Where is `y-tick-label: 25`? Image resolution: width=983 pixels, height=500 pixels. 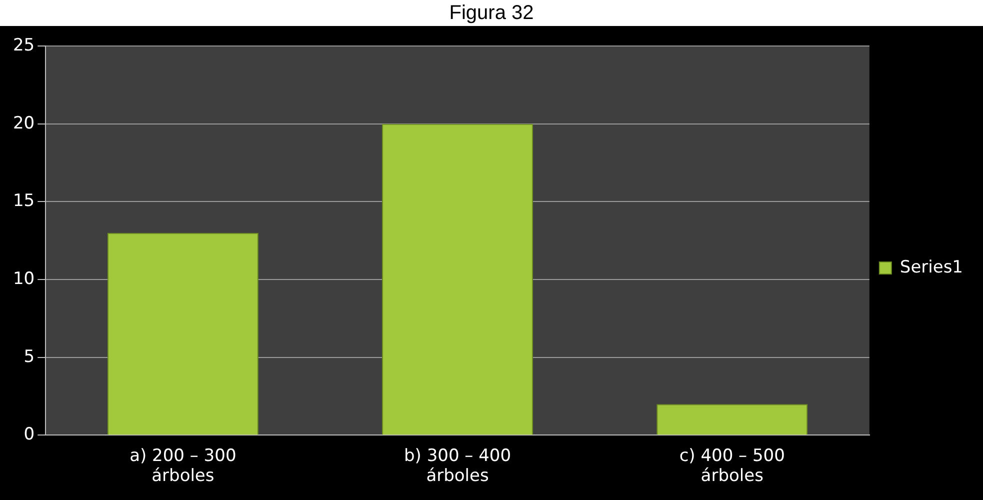
y-tick-label: 25 is located at coordinates (23, 45).